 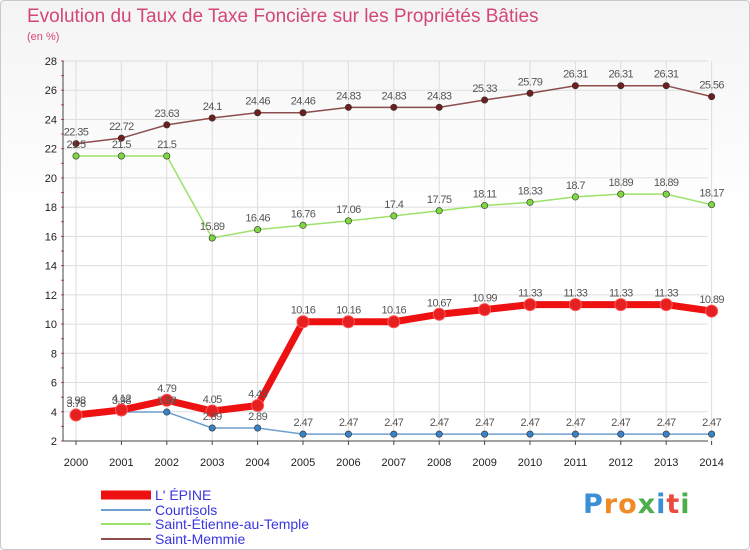 I want to click on data-label: 10.89, so click(x=711, y=300).